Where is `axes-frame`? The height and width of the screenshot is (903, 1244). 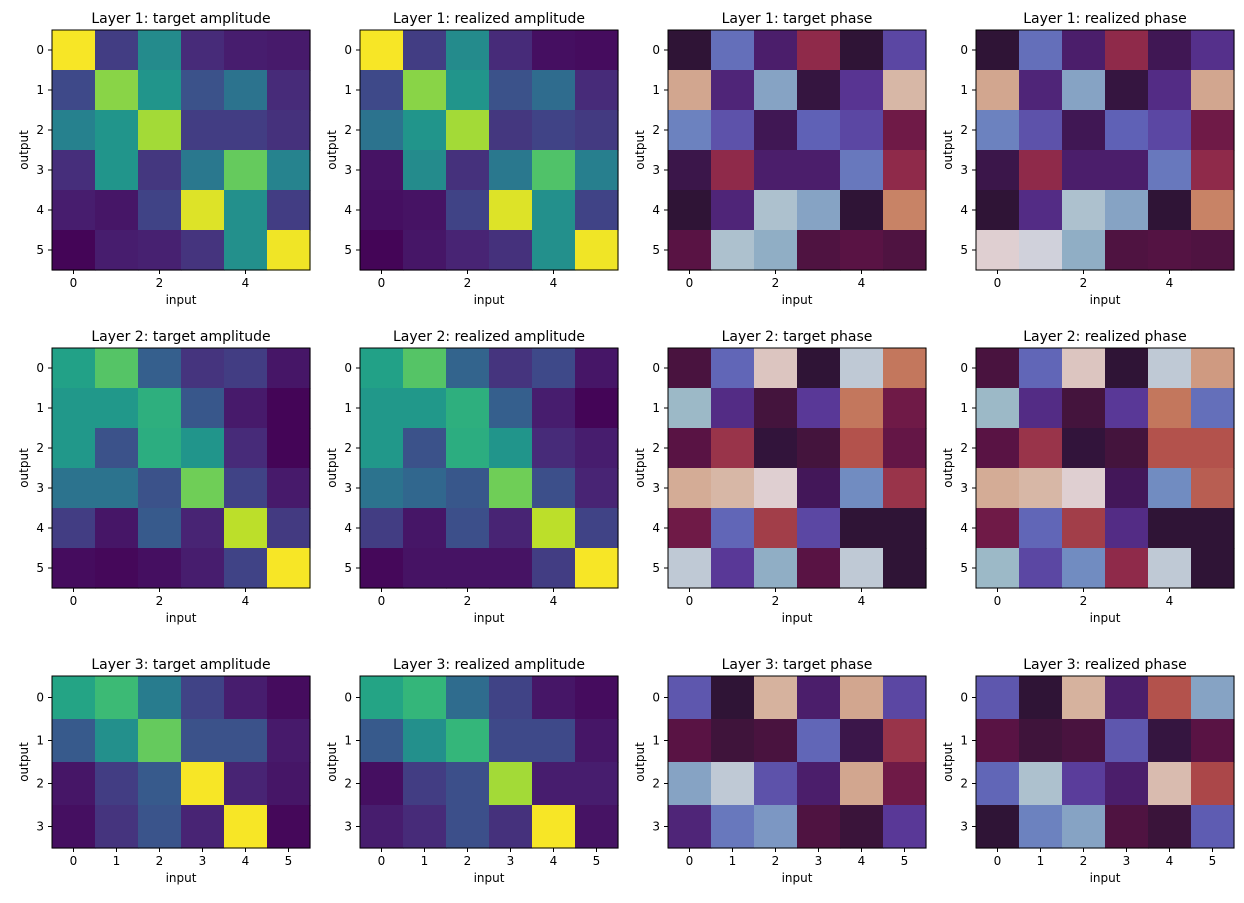 axes-frame is located at coordinates (797, 762).